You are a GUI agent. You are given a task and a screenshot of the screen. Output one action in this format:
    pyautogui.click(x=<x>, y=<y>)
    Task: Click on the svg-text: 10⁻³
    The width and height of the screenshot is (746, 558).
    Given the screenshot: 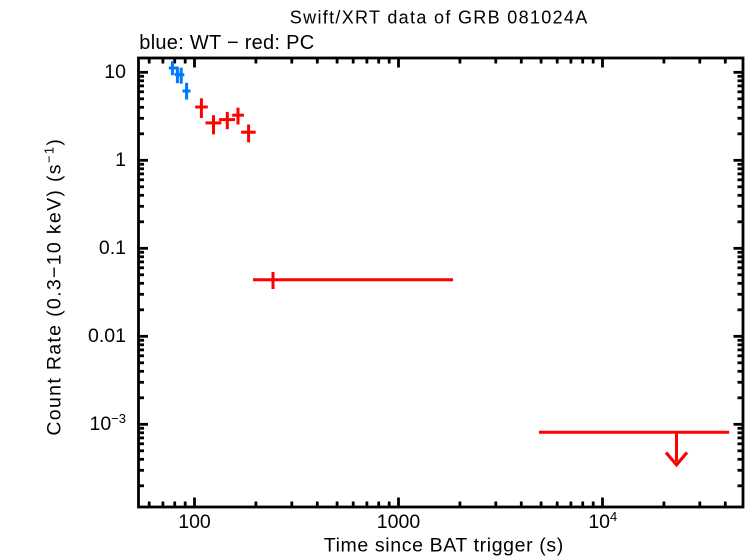 What is the action you would take?
    pyautogui.click(x=107, y=423)
    